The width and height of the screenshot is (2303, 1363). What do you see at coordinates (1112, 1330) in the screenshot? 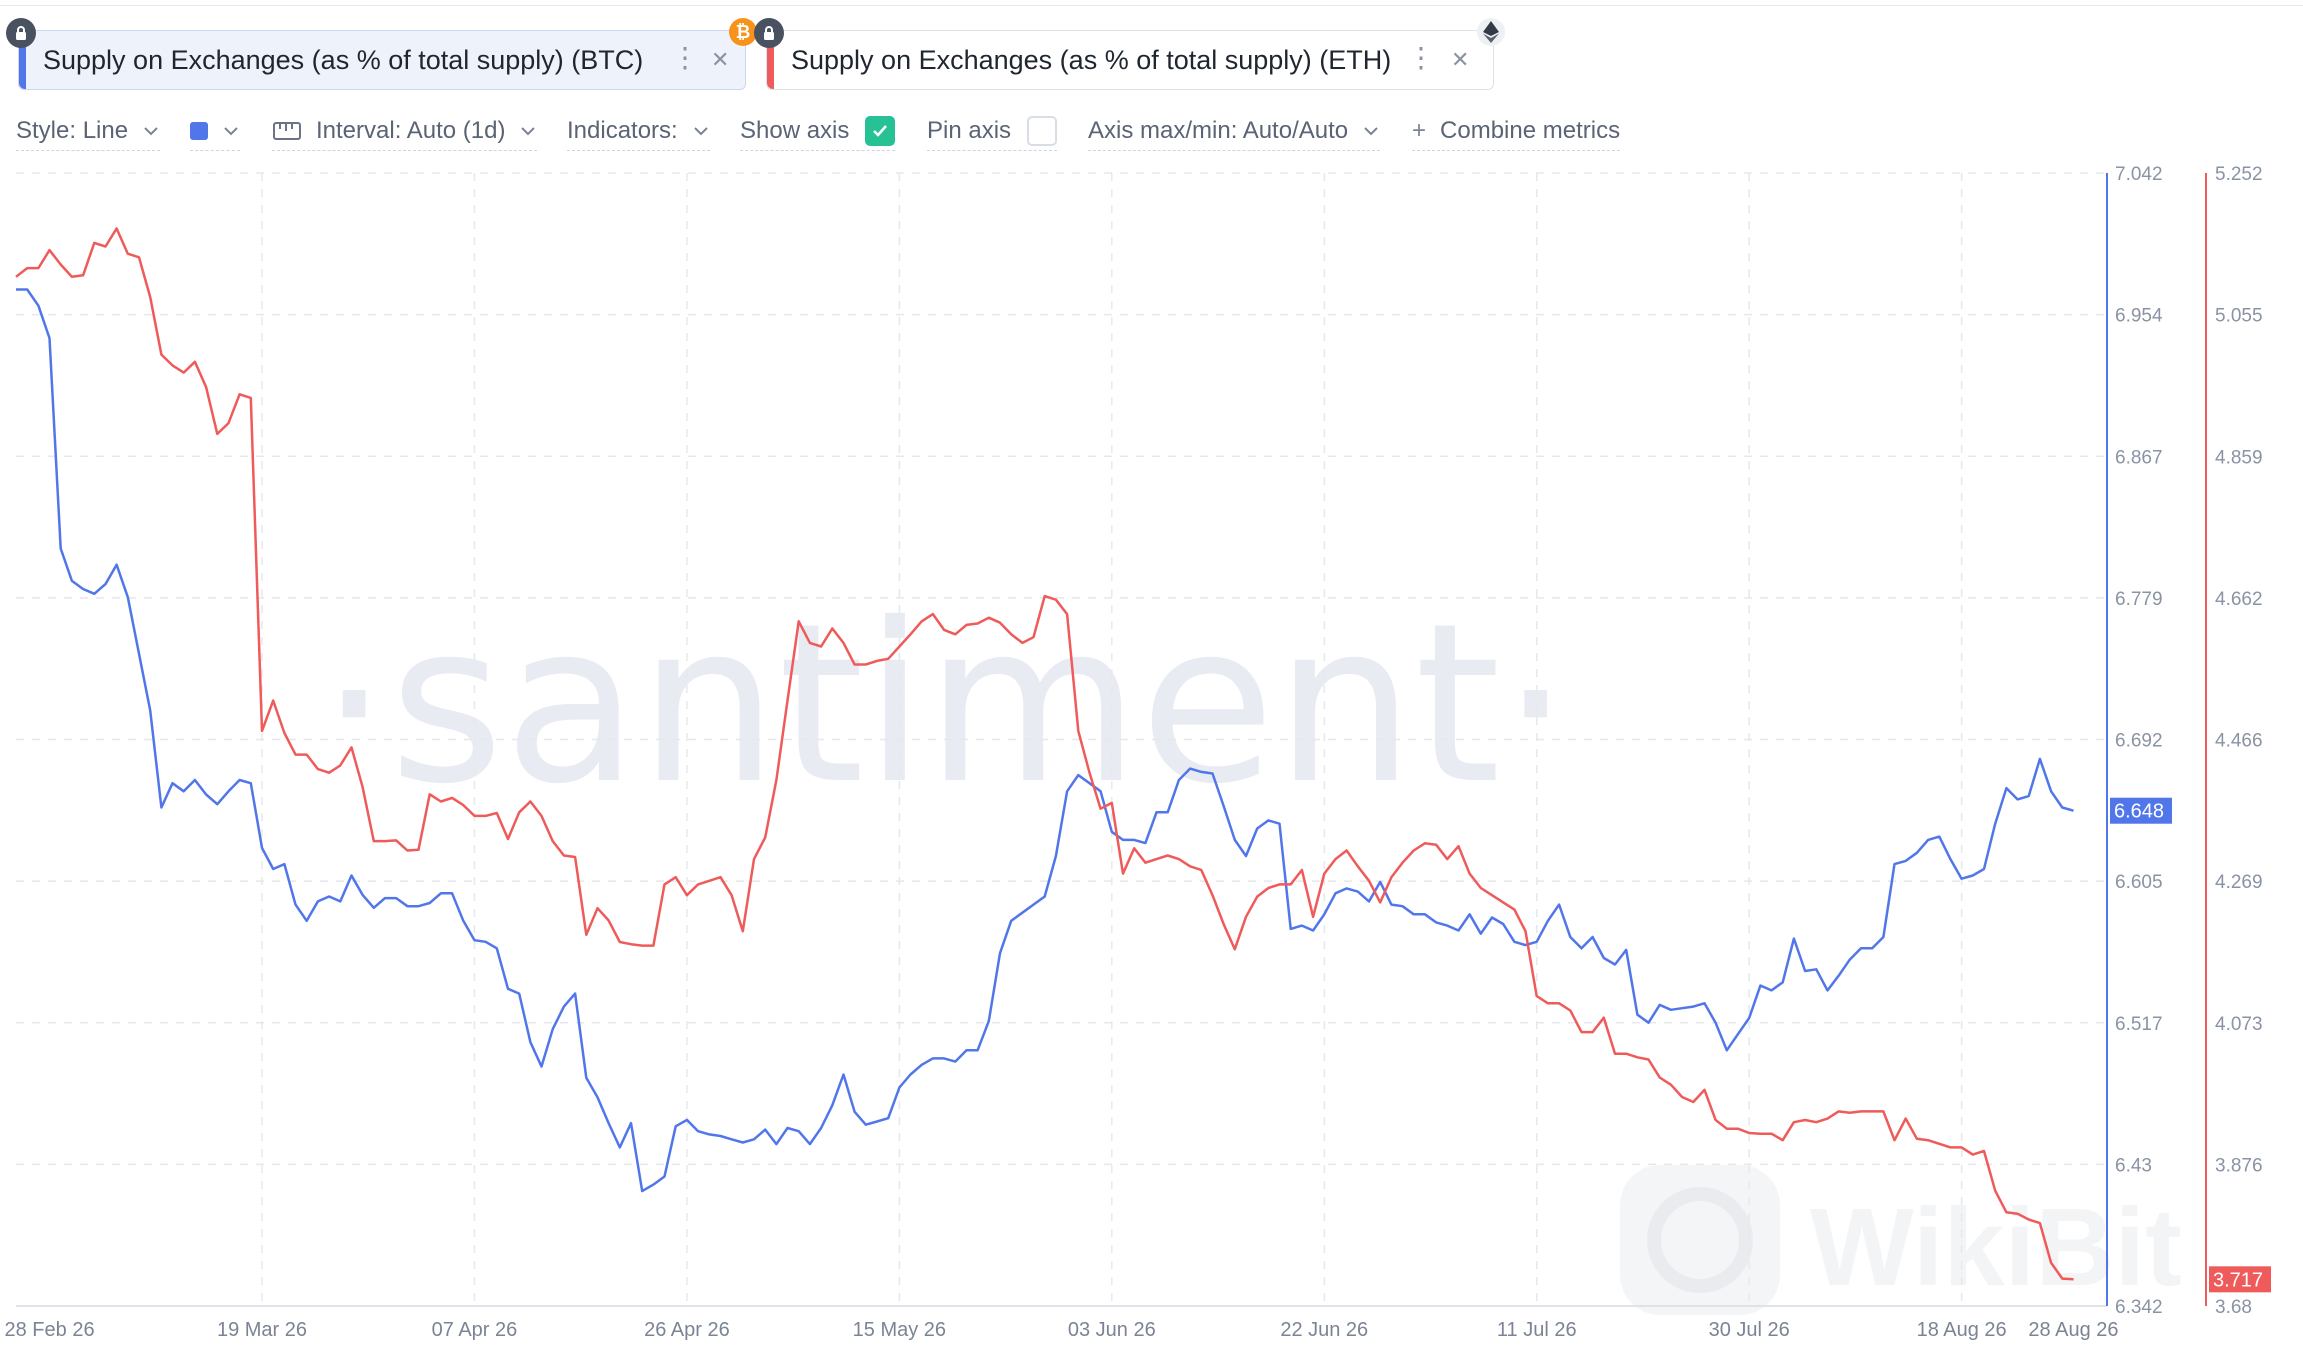
I see `x-tick-label: 03 Jun 26` at bounding box center [1112, 1330].